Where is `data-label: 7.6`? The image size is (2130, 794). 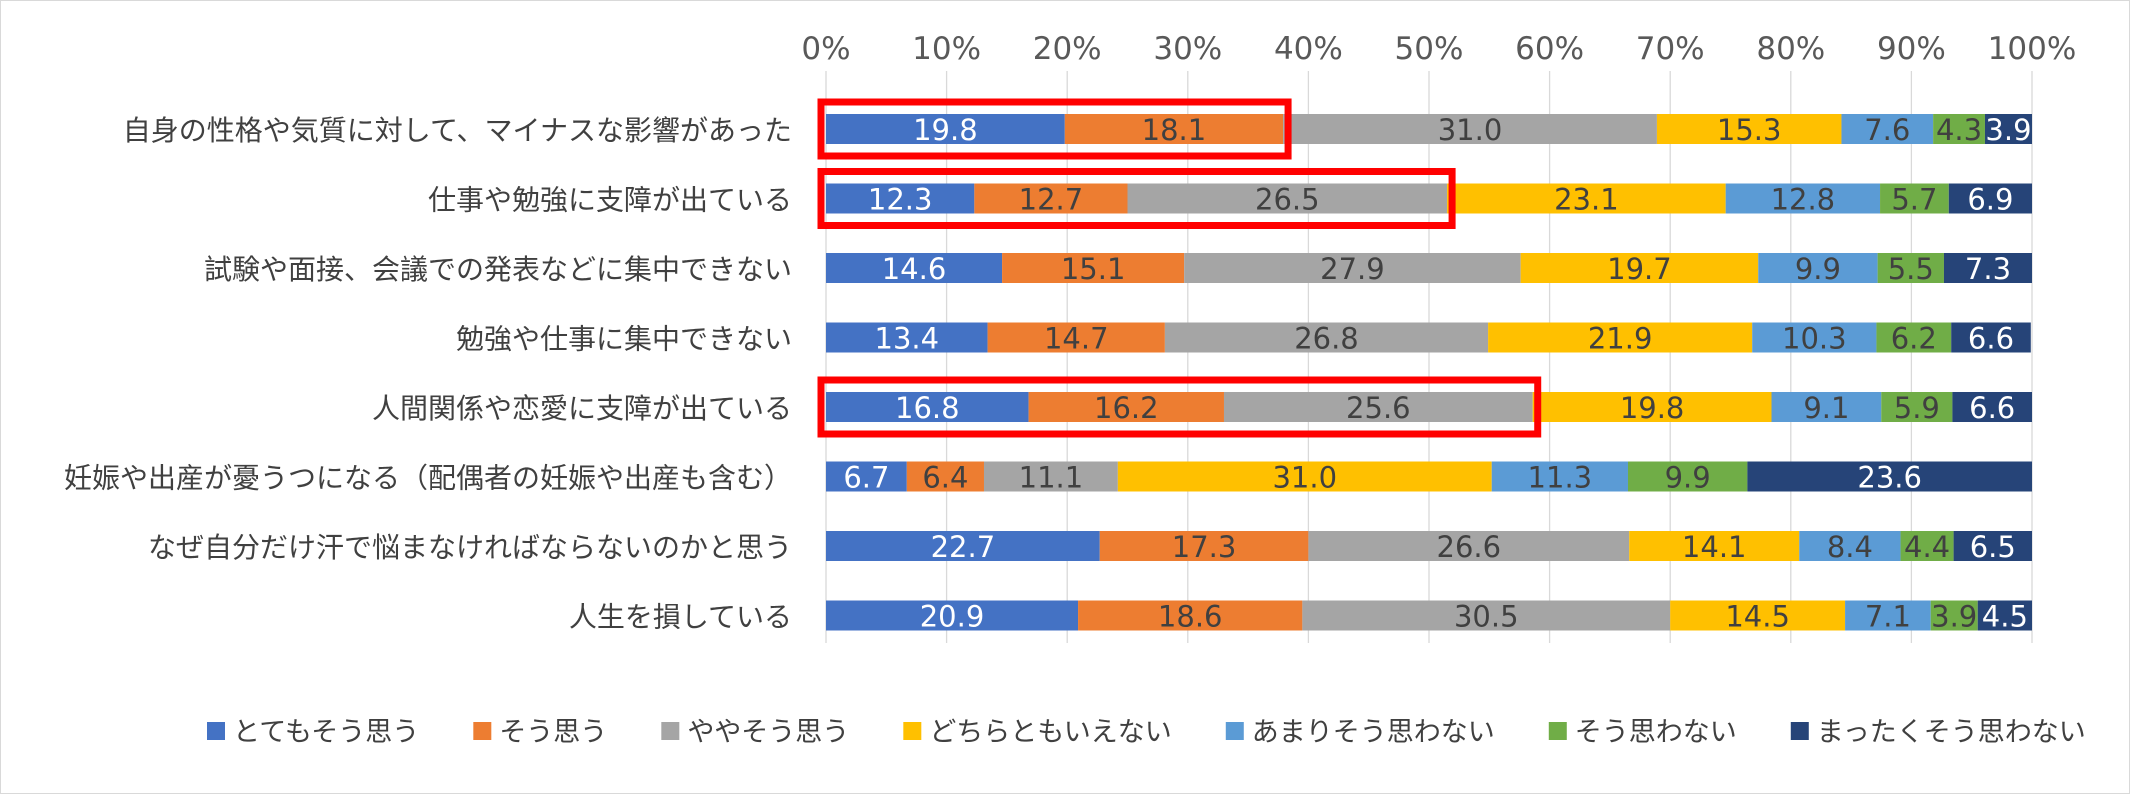
data-label: 7.6 is located at coordinates (1887, 130).